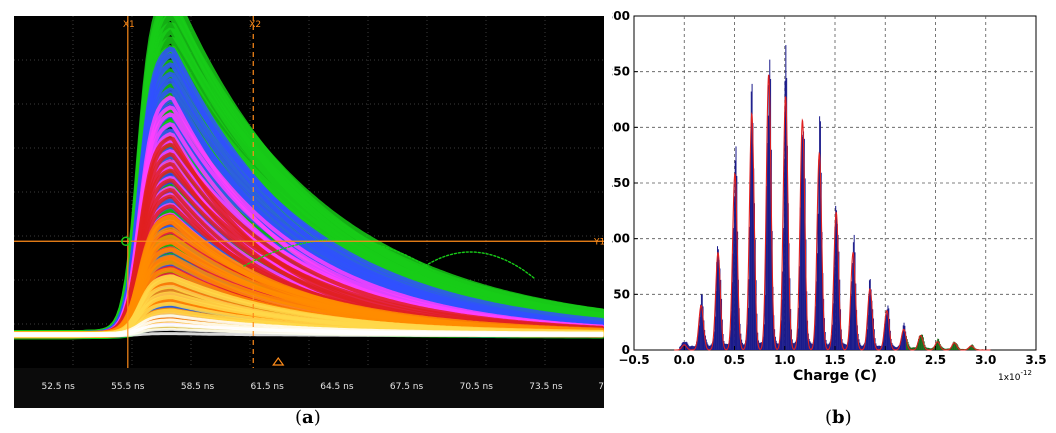 The height and width of the screenshot is (433, 1056). What do you see at coordinates (268, 387) in the screenshot?
I see `x-tick-label: 61.5 ns` at bounding box center [268, 387].